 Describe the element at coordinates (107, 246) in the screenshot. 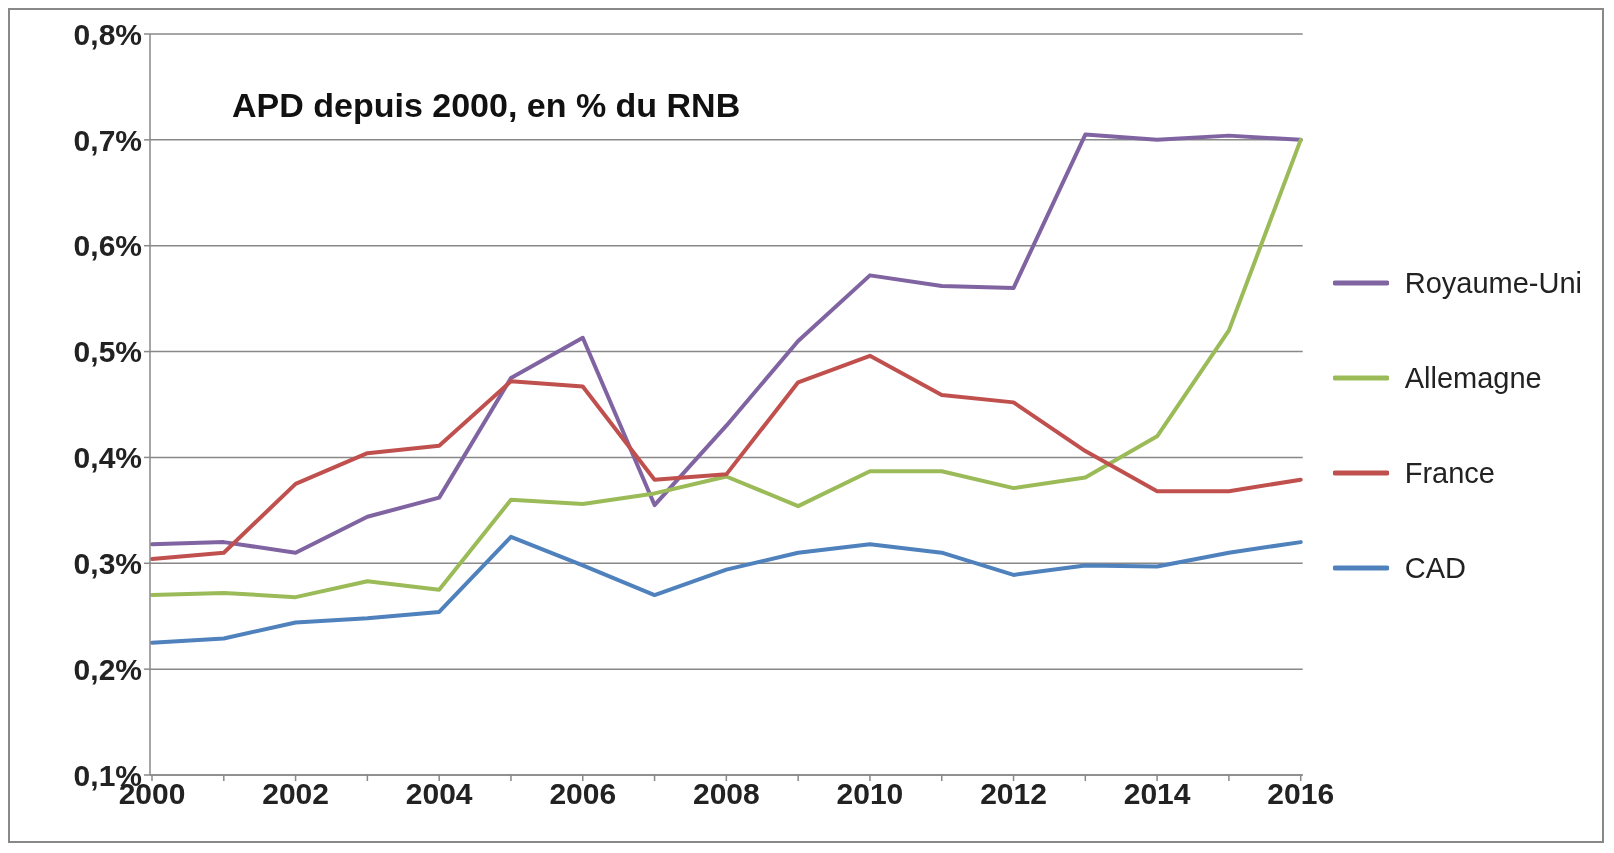

I see `y-tick-label: 0,6%` at that location.